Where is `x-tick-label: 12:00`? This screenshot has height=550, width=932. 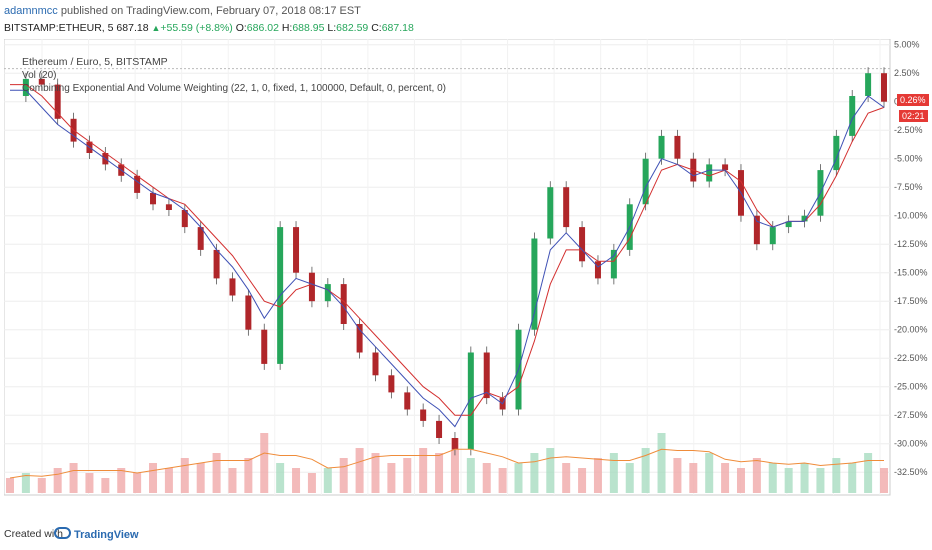
x-tick-label: 12:00 is located at coordinates (135, 500).